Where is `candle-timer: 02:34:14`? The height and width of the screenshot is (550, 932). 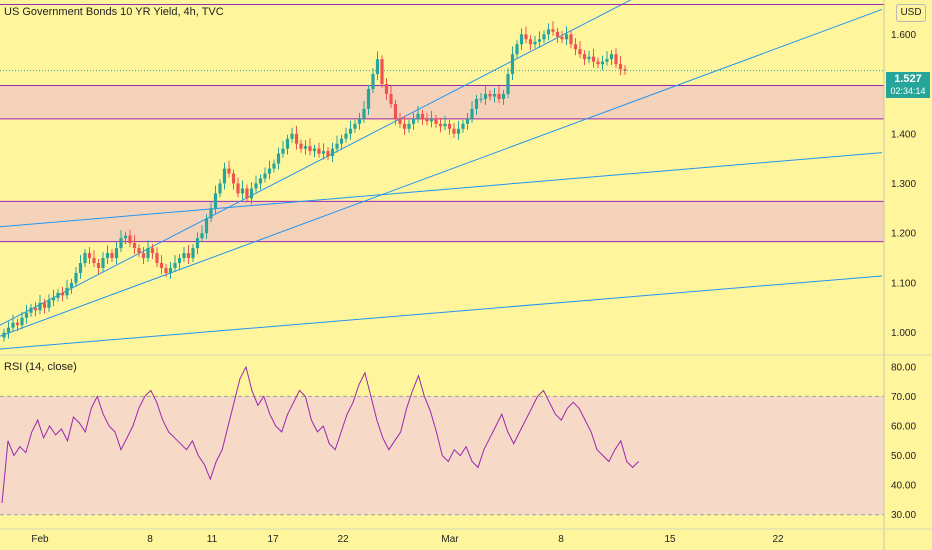
candle-timer: 02:34:14 is located at coordinates (908, 91).